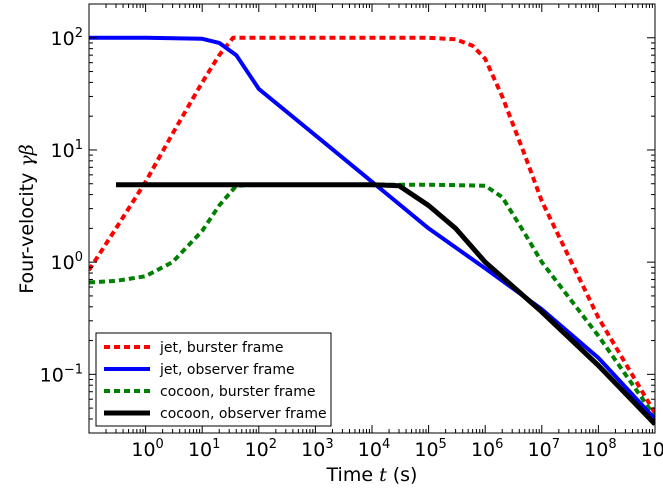 The height and width of the screenshot is (491, 663). What do you see at coordinates (204, 449) in the screenshot?
I see `x-tick-label: 101` at bounding box center [204, 449].